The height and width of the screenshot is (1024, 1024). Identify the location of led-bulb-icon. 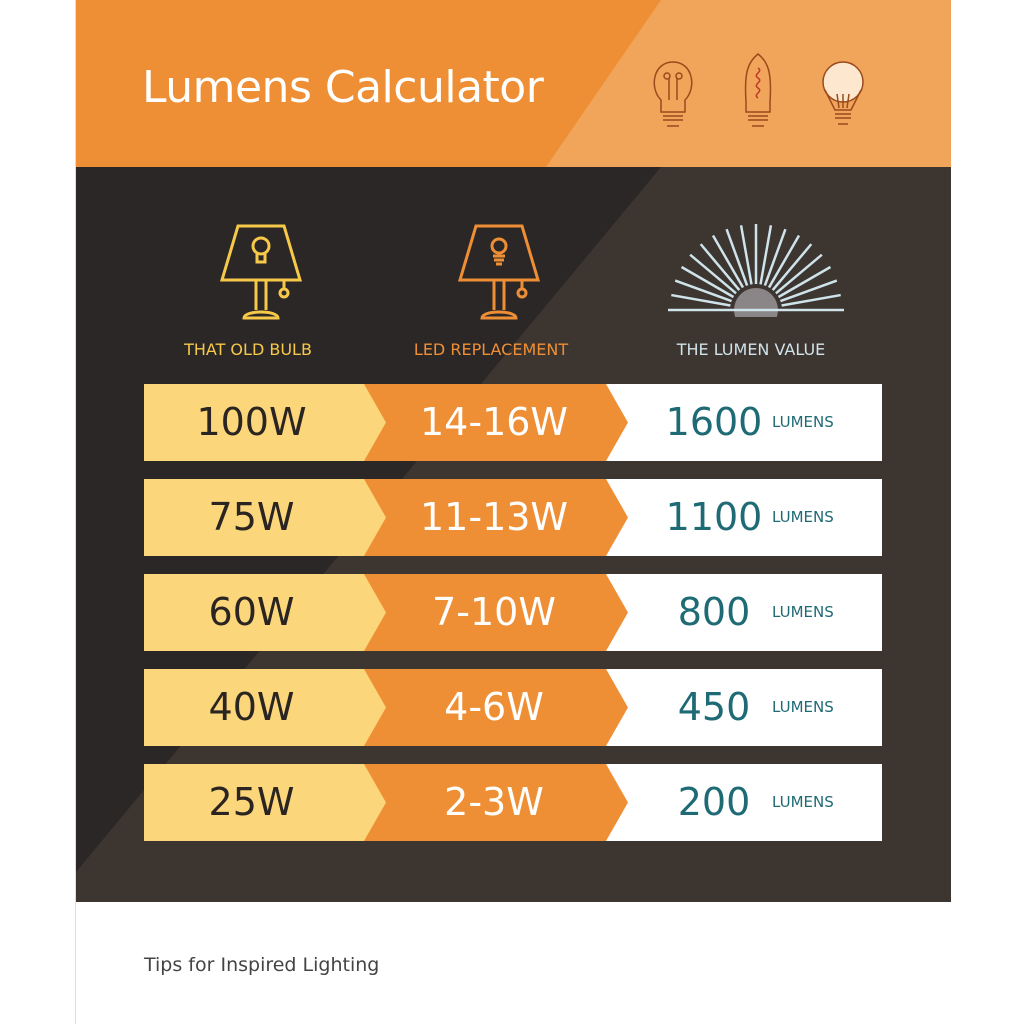
(843, 93).